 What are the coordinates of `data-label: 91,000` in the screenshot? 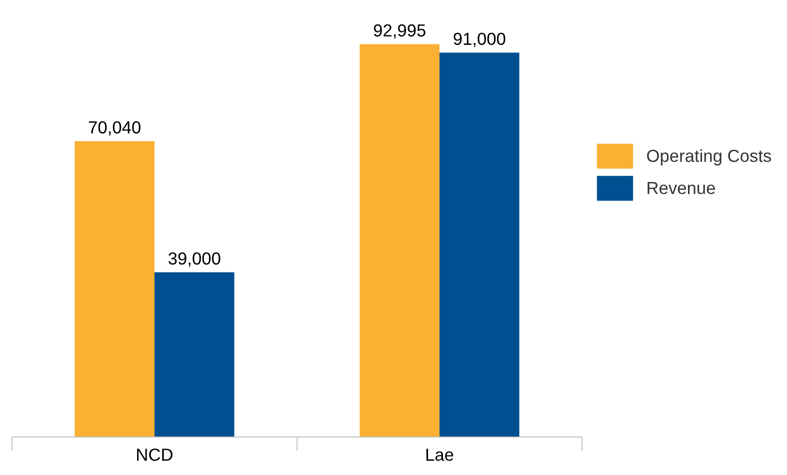 It's located at (480, 40).